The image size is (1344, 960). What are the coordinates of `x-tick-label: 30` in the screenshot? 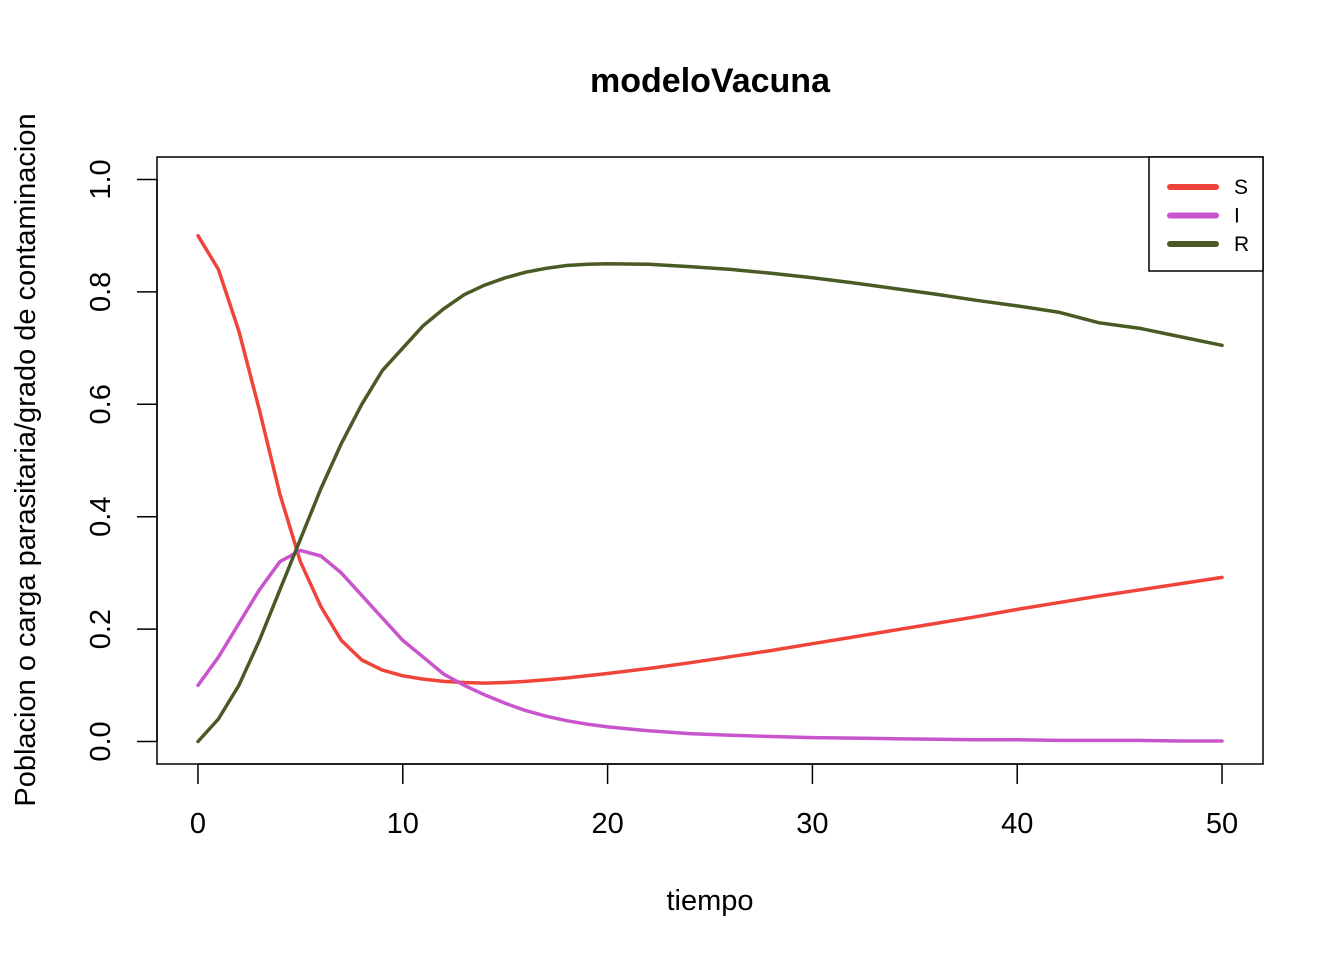 It's located at (812, 824).